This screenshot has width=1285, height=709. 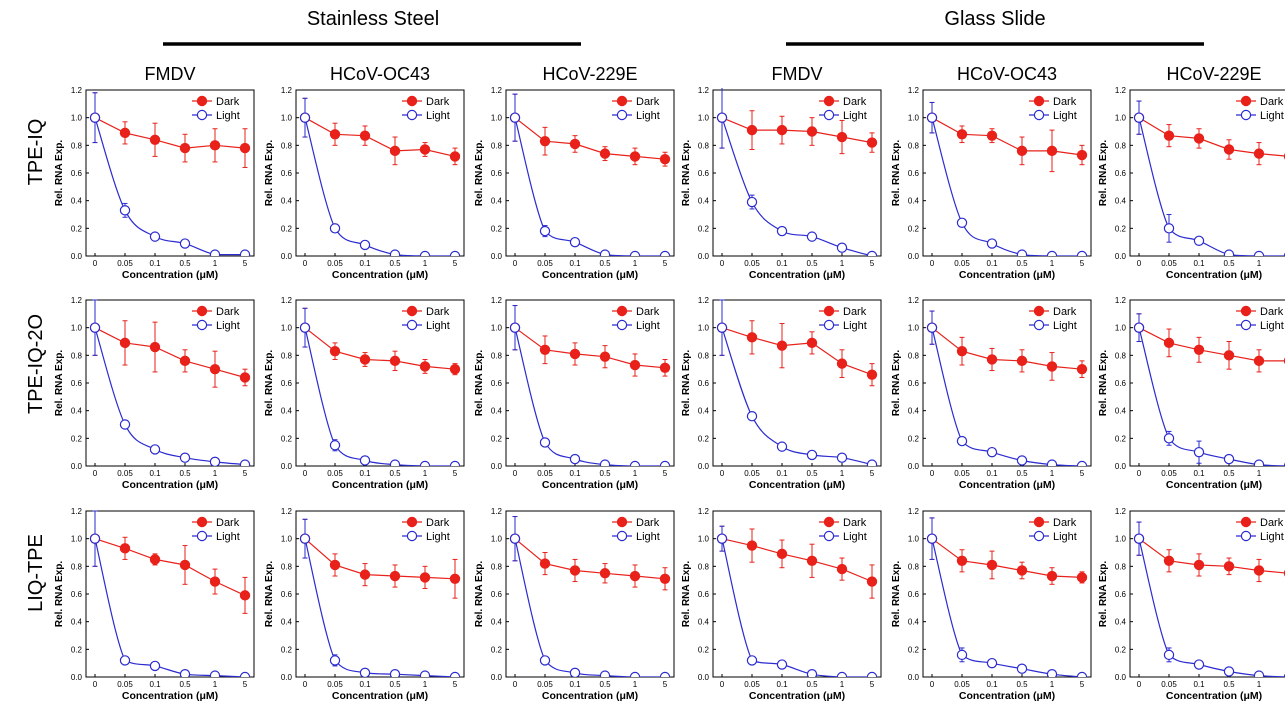 What do you see at coordinates (497, 355) in the screenshot?
I see `y-tick-label: 0.8` at bounding box center [497, 355].